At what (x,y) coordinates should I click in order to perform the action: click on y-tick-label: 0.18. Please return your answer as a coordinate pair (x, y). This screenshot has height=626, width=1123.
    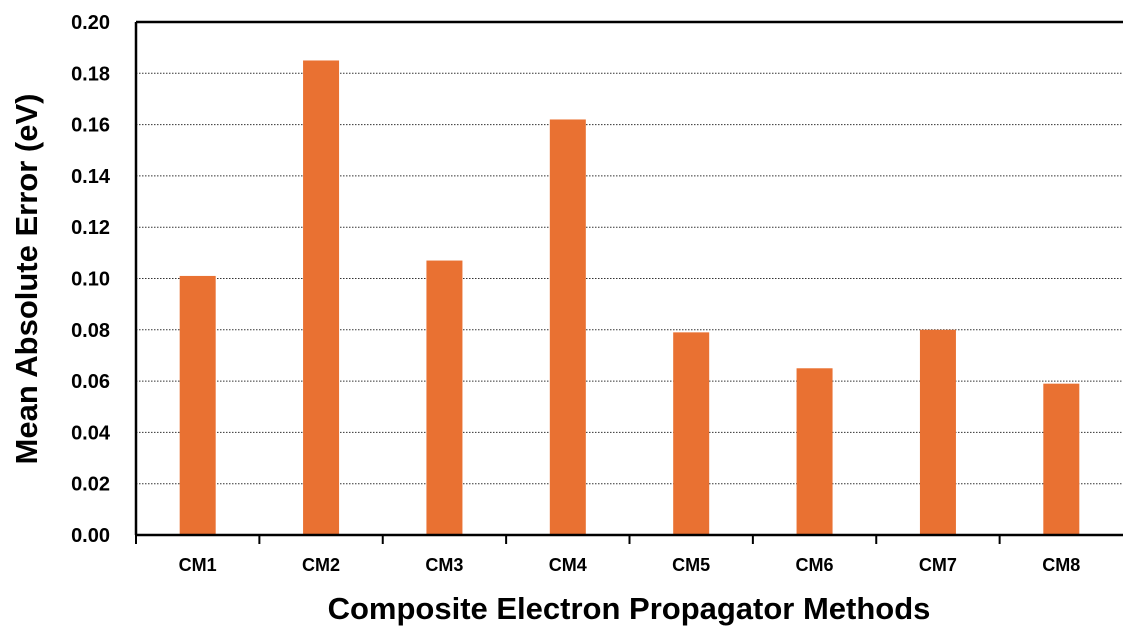
    Looking at the image, I should click on (90, 74).